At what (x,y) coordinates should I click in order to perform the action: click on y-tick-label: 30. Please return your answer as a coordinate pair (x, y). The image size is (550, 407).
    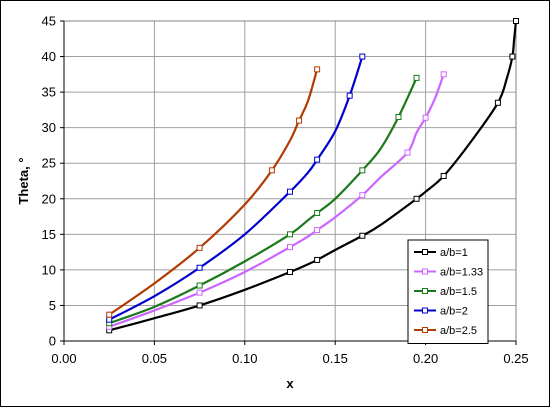
    Looking at the image, I should click on (49, 127).